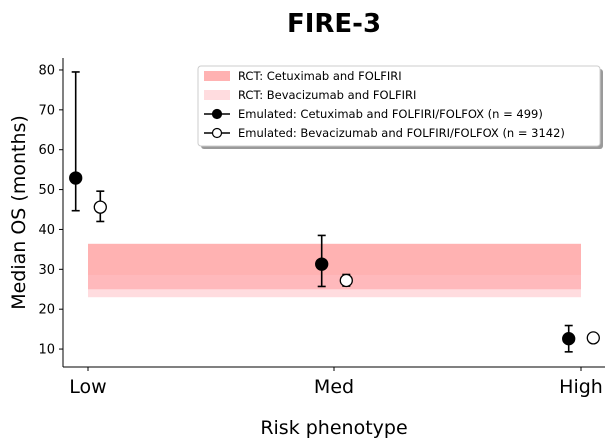 The width and height of the screenshot is (615, 448). I want to click on y-axis-label: Median OS (months), so click(19, 212).